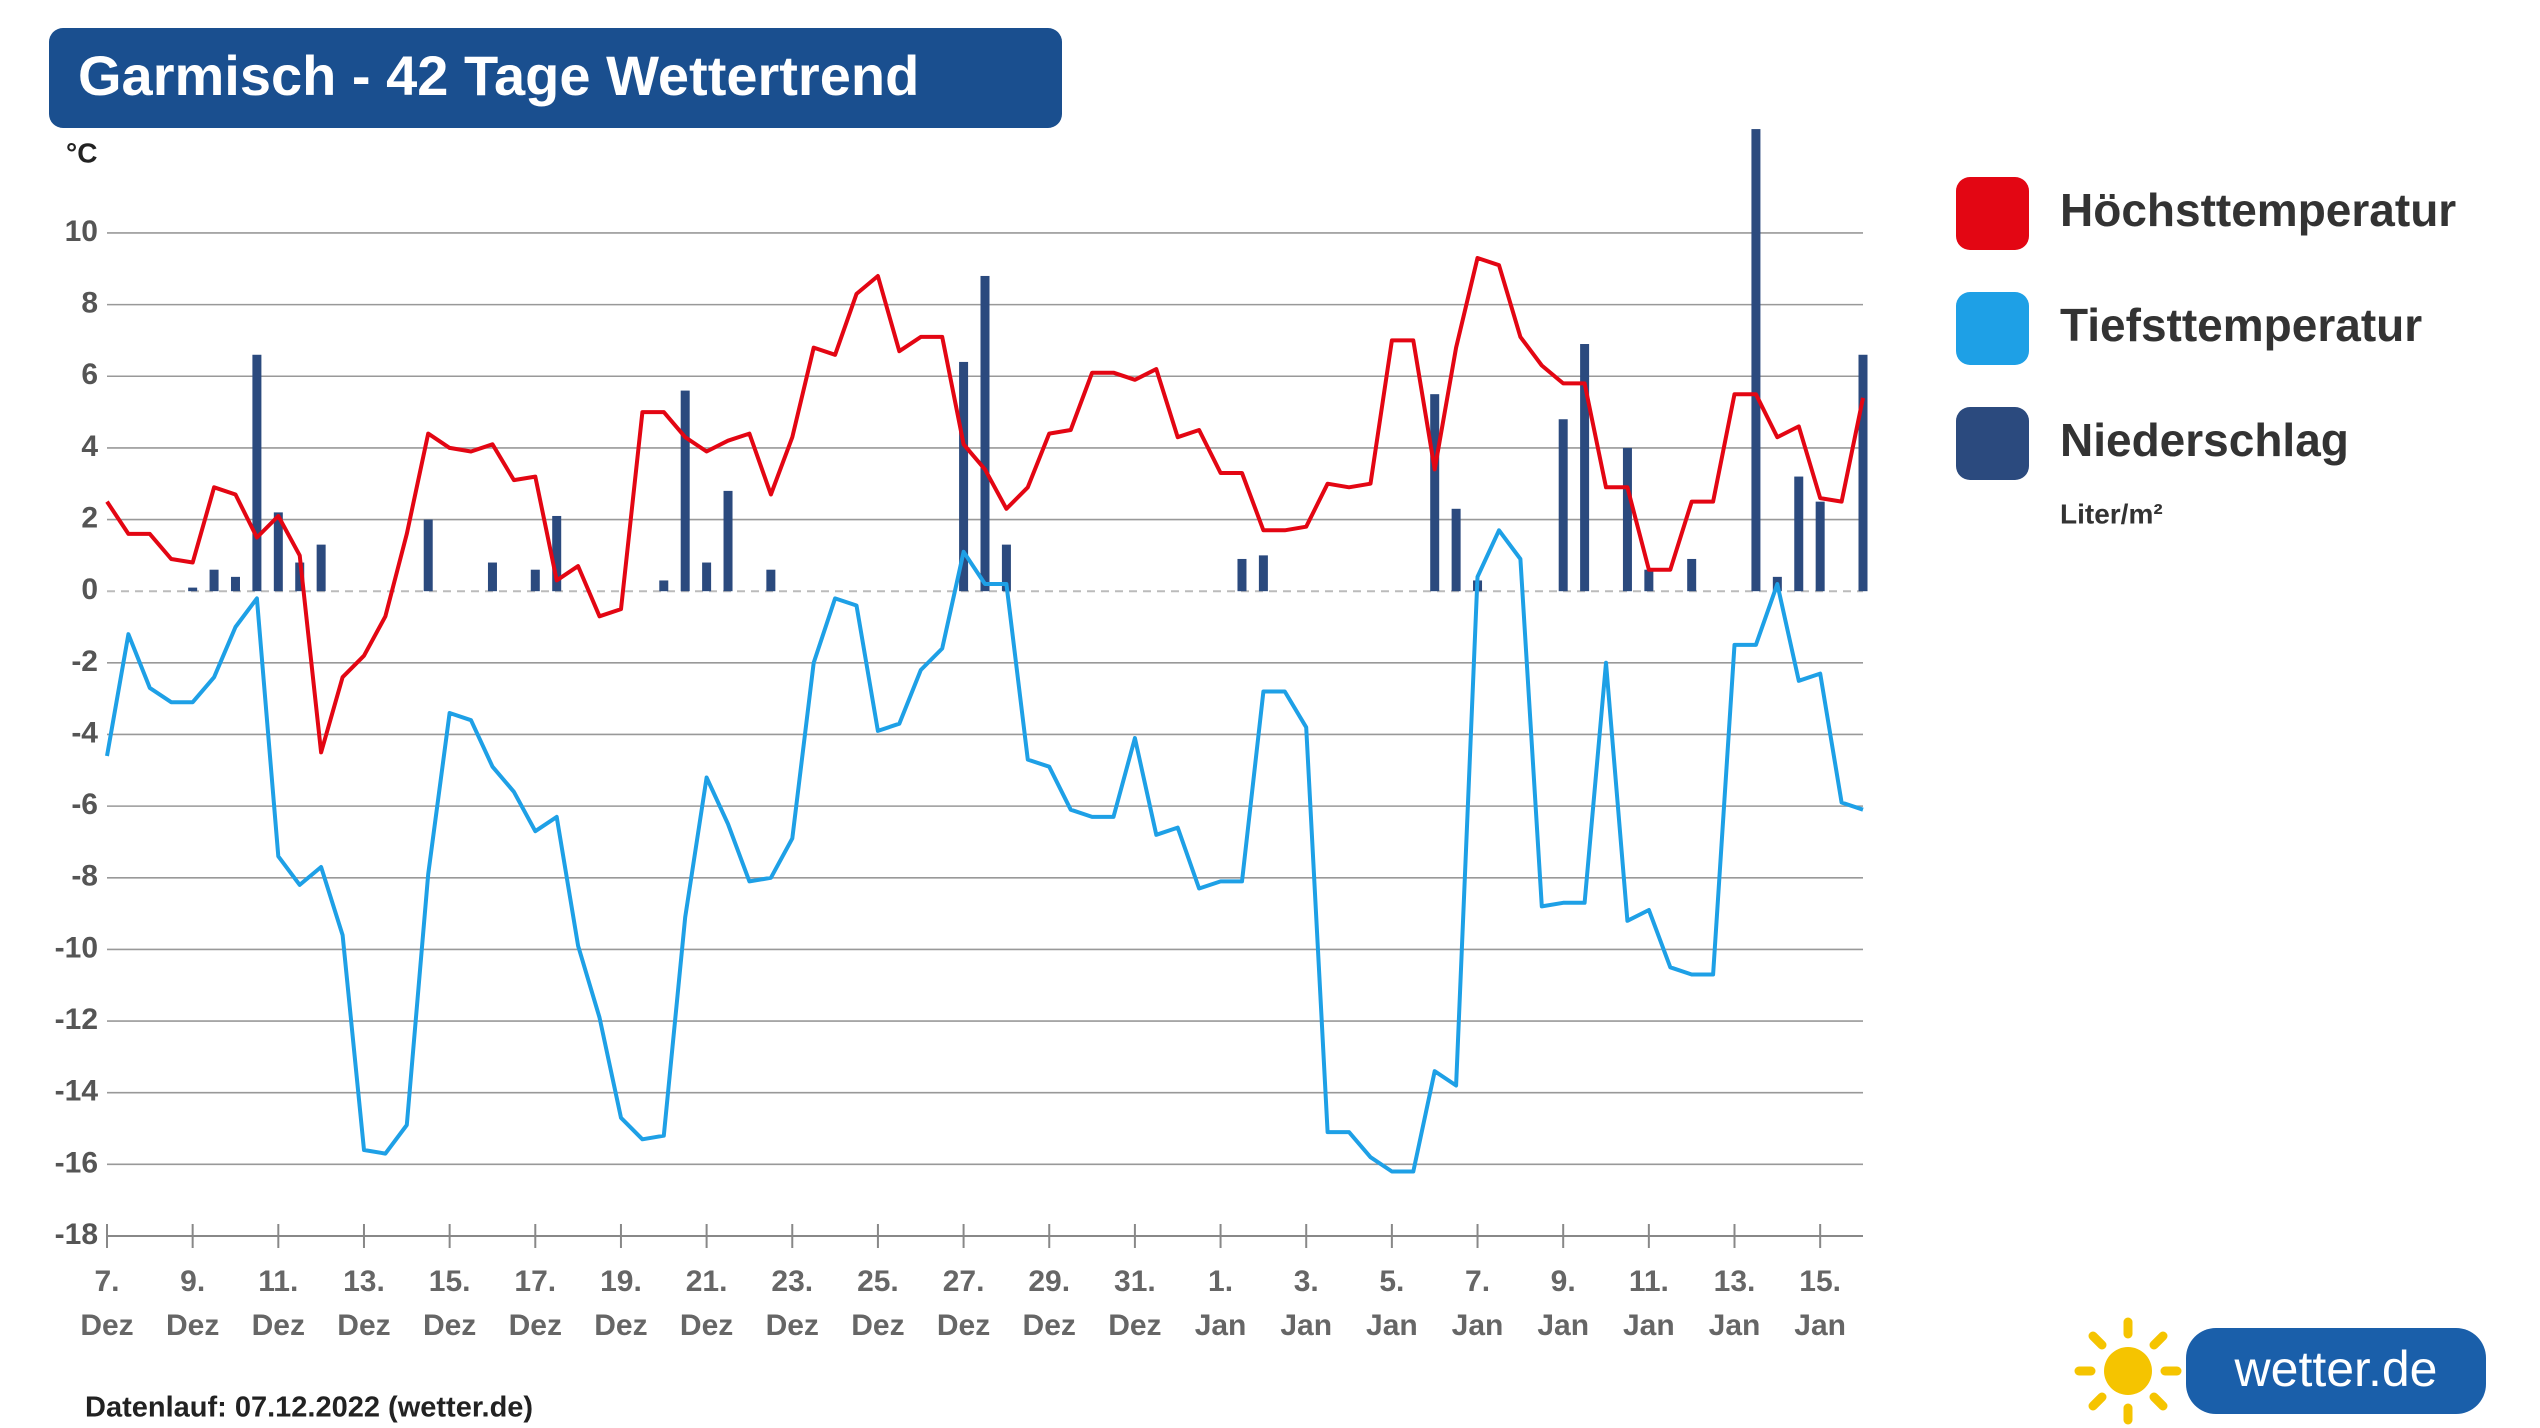 The height and width of the screenshot is (1428, 2540). I want to click on legend-label: Niederschlag, so click(2204, 440).